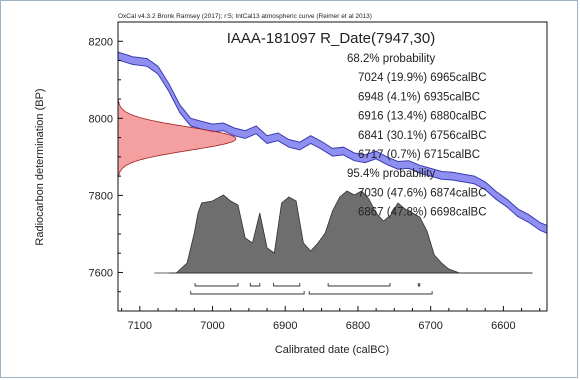 The height and width of the screenshot is (380, 580). Describe the element at coordinates (503, 326) in the screenshot. I see `x-tick-label: 6600` at that location.